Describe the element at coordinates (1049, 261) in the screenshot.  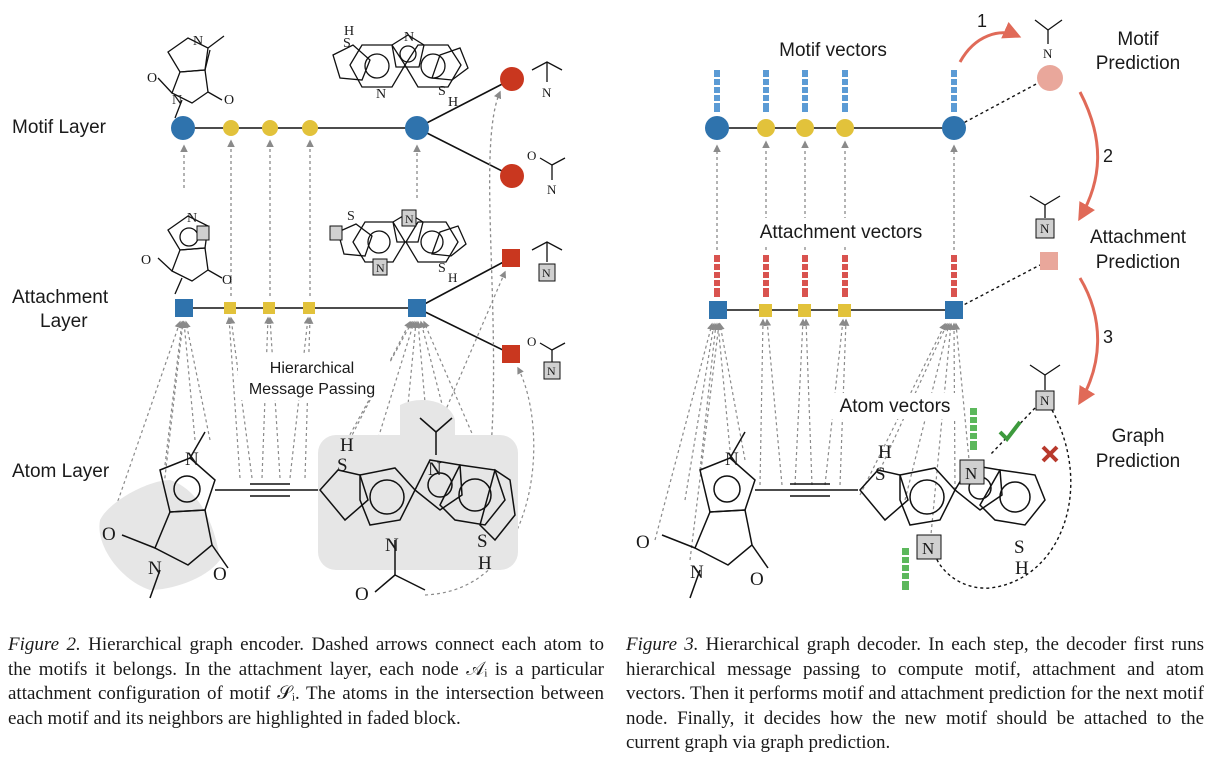
I see `predicted-attachment-node` at that location.